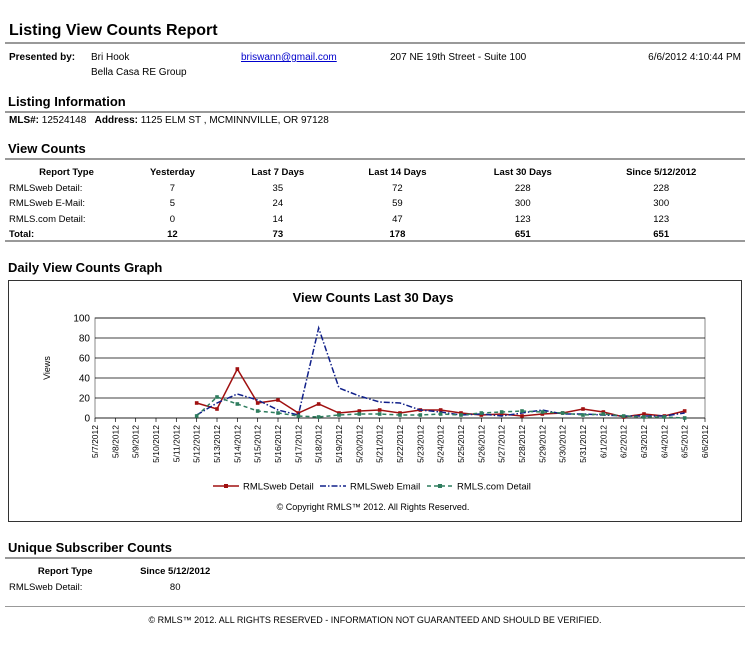  What do you see at coordinates (522, 204) in the screenshot?
I see `cell-value: 300` at bounding box center [522, 204].